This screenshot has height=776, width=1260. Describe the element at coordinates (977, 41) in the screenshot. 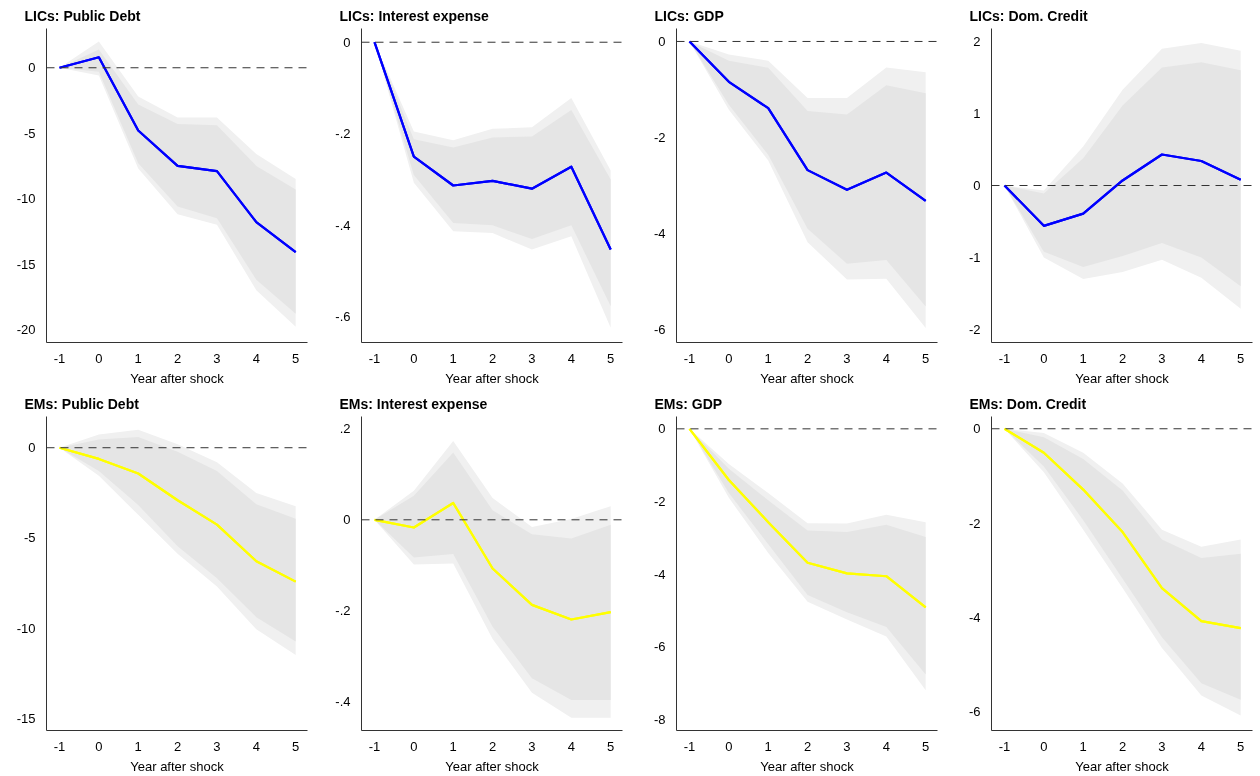

I see `y-tick-label: 2` at that location.